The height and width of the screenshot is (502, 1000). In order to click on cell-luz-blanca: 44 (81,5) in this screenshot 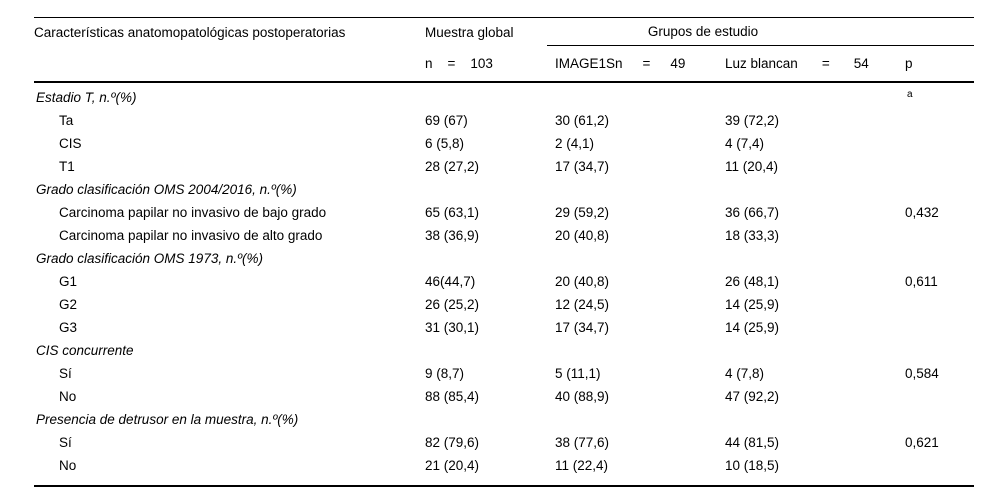, I will do `click(752, 442)`.